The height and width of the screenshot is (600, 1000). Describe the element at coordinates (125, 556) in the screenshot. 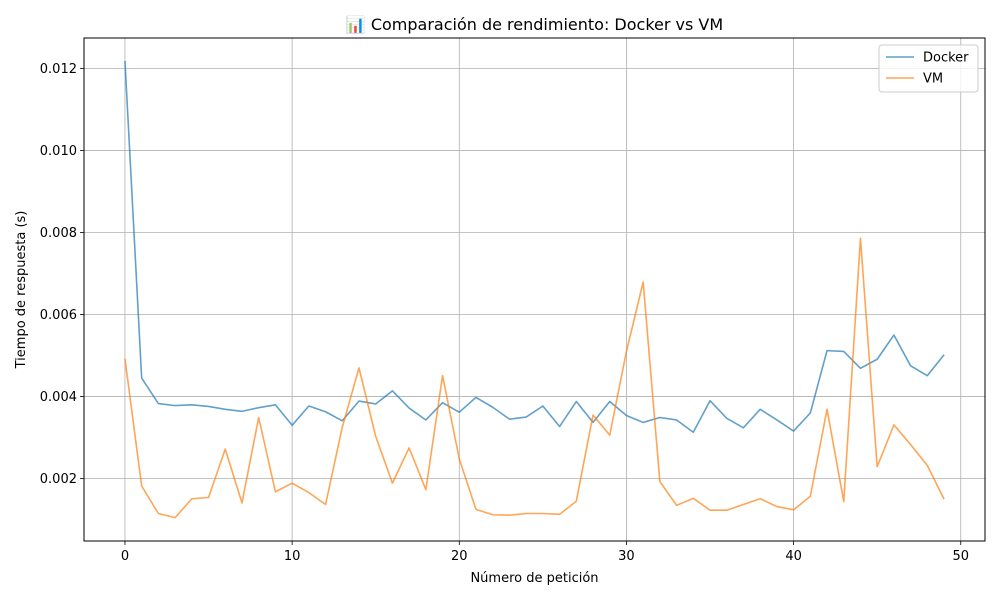

I see `x-tick-label: 0` at that location.